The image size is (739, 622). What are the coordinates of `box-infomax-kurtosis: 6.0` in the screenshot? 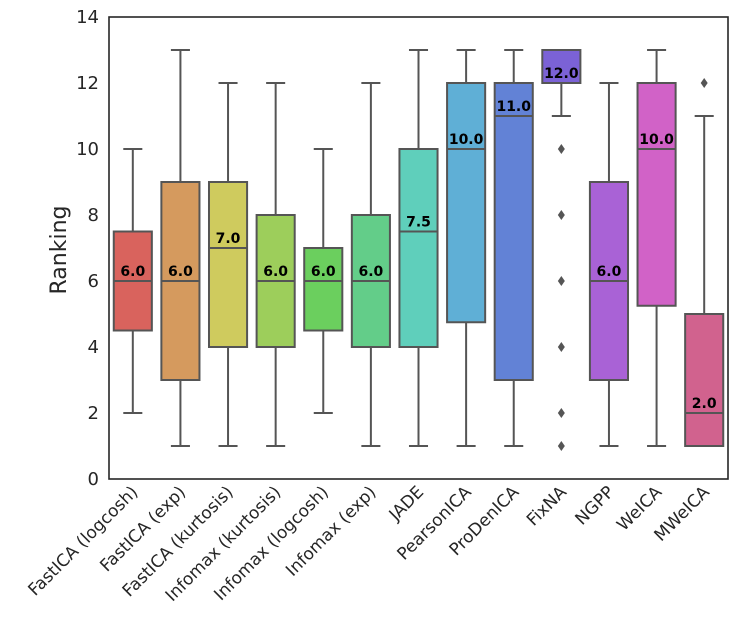 It's located at (275, 264).